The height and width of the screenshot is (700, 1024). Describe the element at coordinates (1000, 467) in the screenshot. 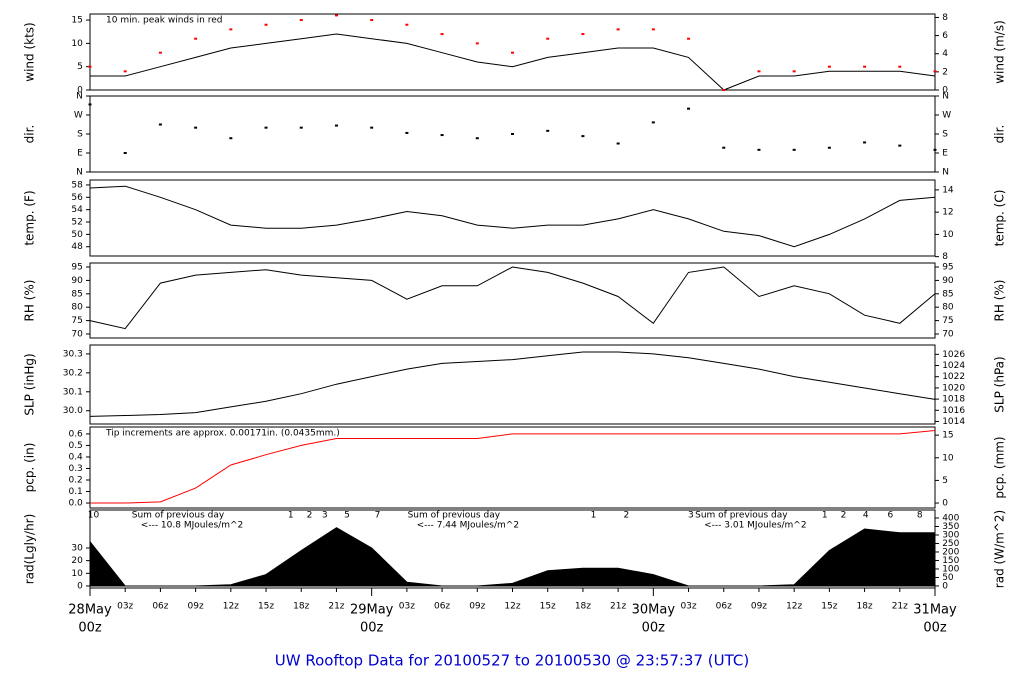

I see `y2-axis-label: pcp. (mm)` at that location.